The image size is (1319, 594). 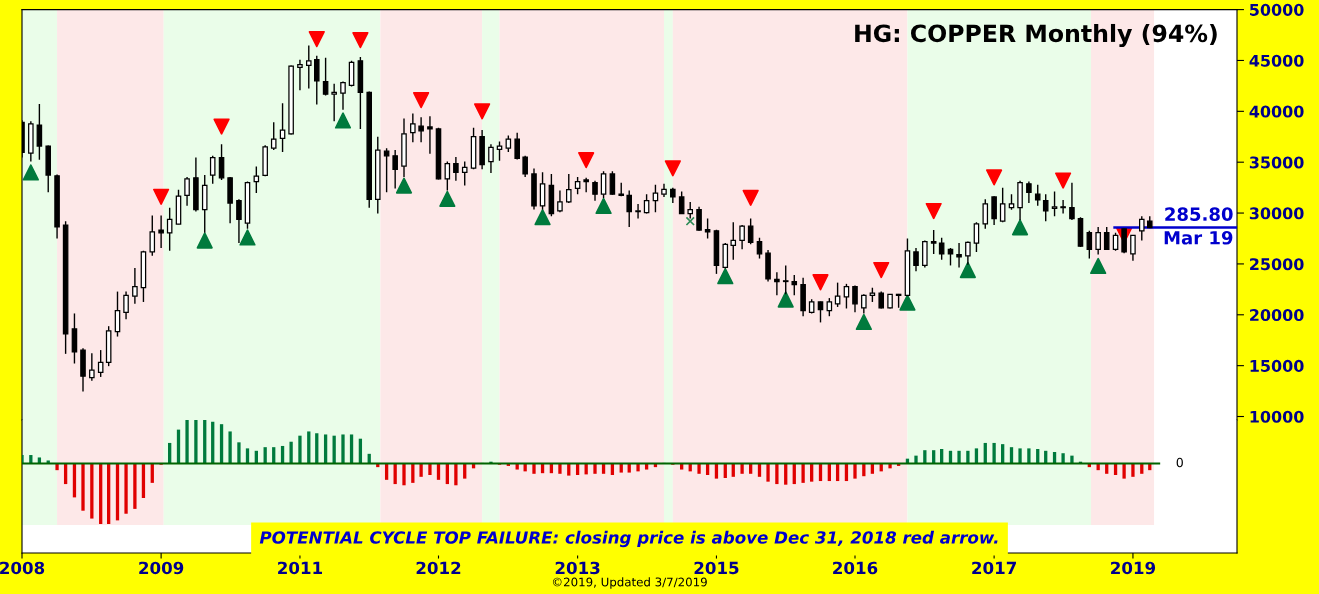 I want to click on y-tick-label: 40000, so click(x=1276, y=111).